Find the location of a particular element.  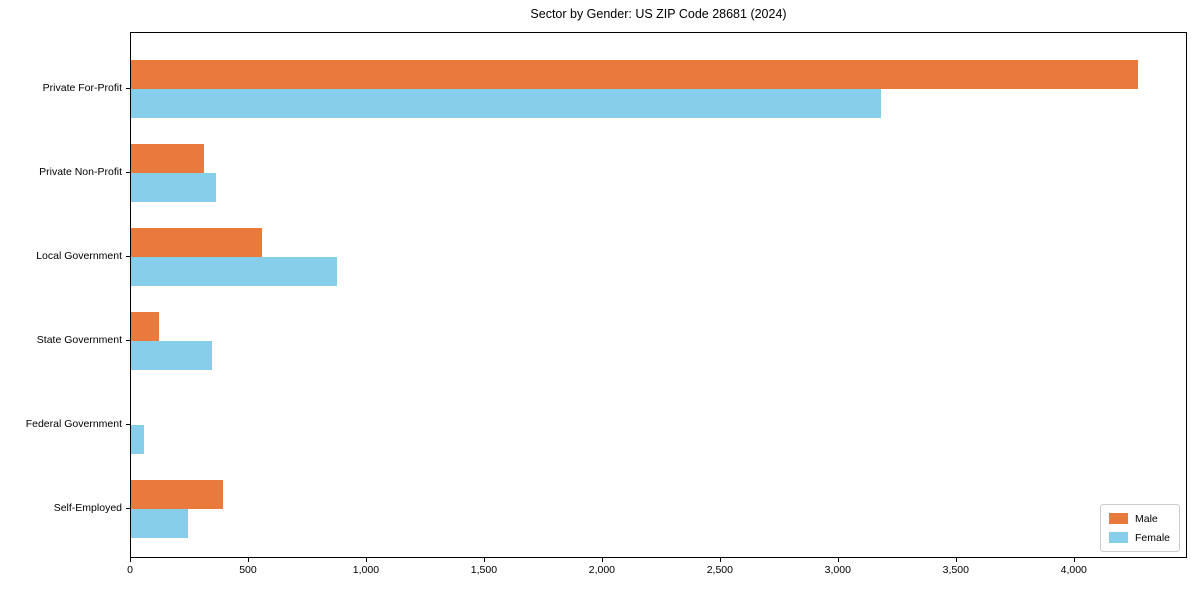

xtick-label-3000: 3,000 is located at coordinates (837, 570).